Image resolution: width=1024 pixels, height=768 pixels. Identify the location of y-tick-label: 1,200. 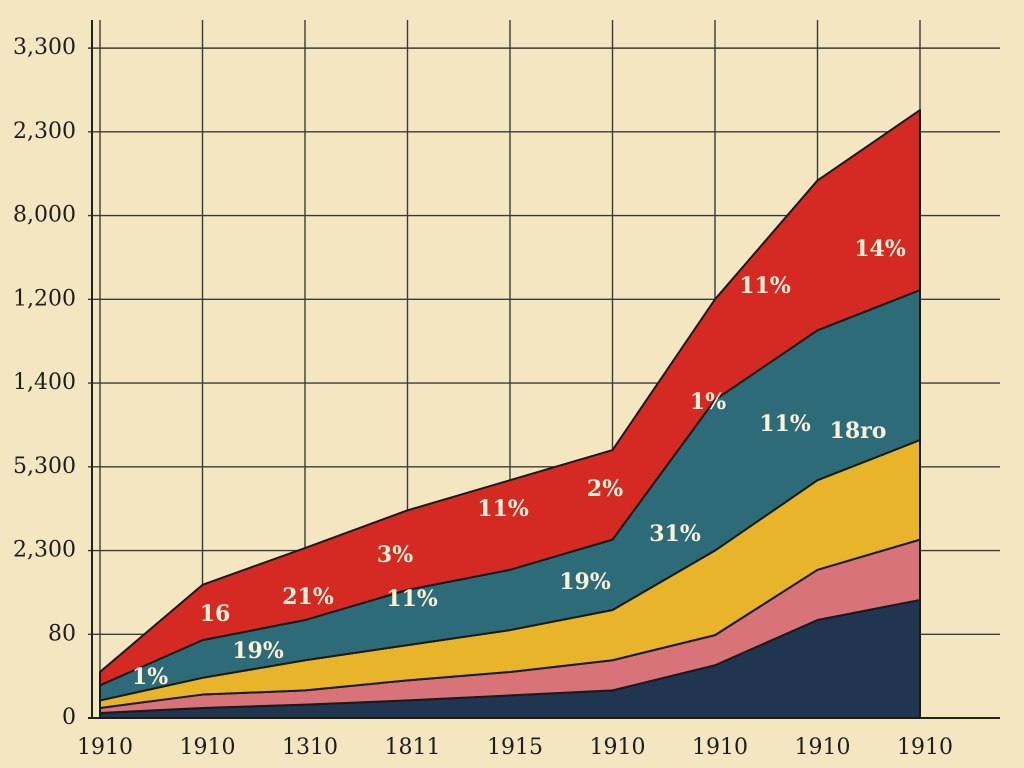
(44, 298).